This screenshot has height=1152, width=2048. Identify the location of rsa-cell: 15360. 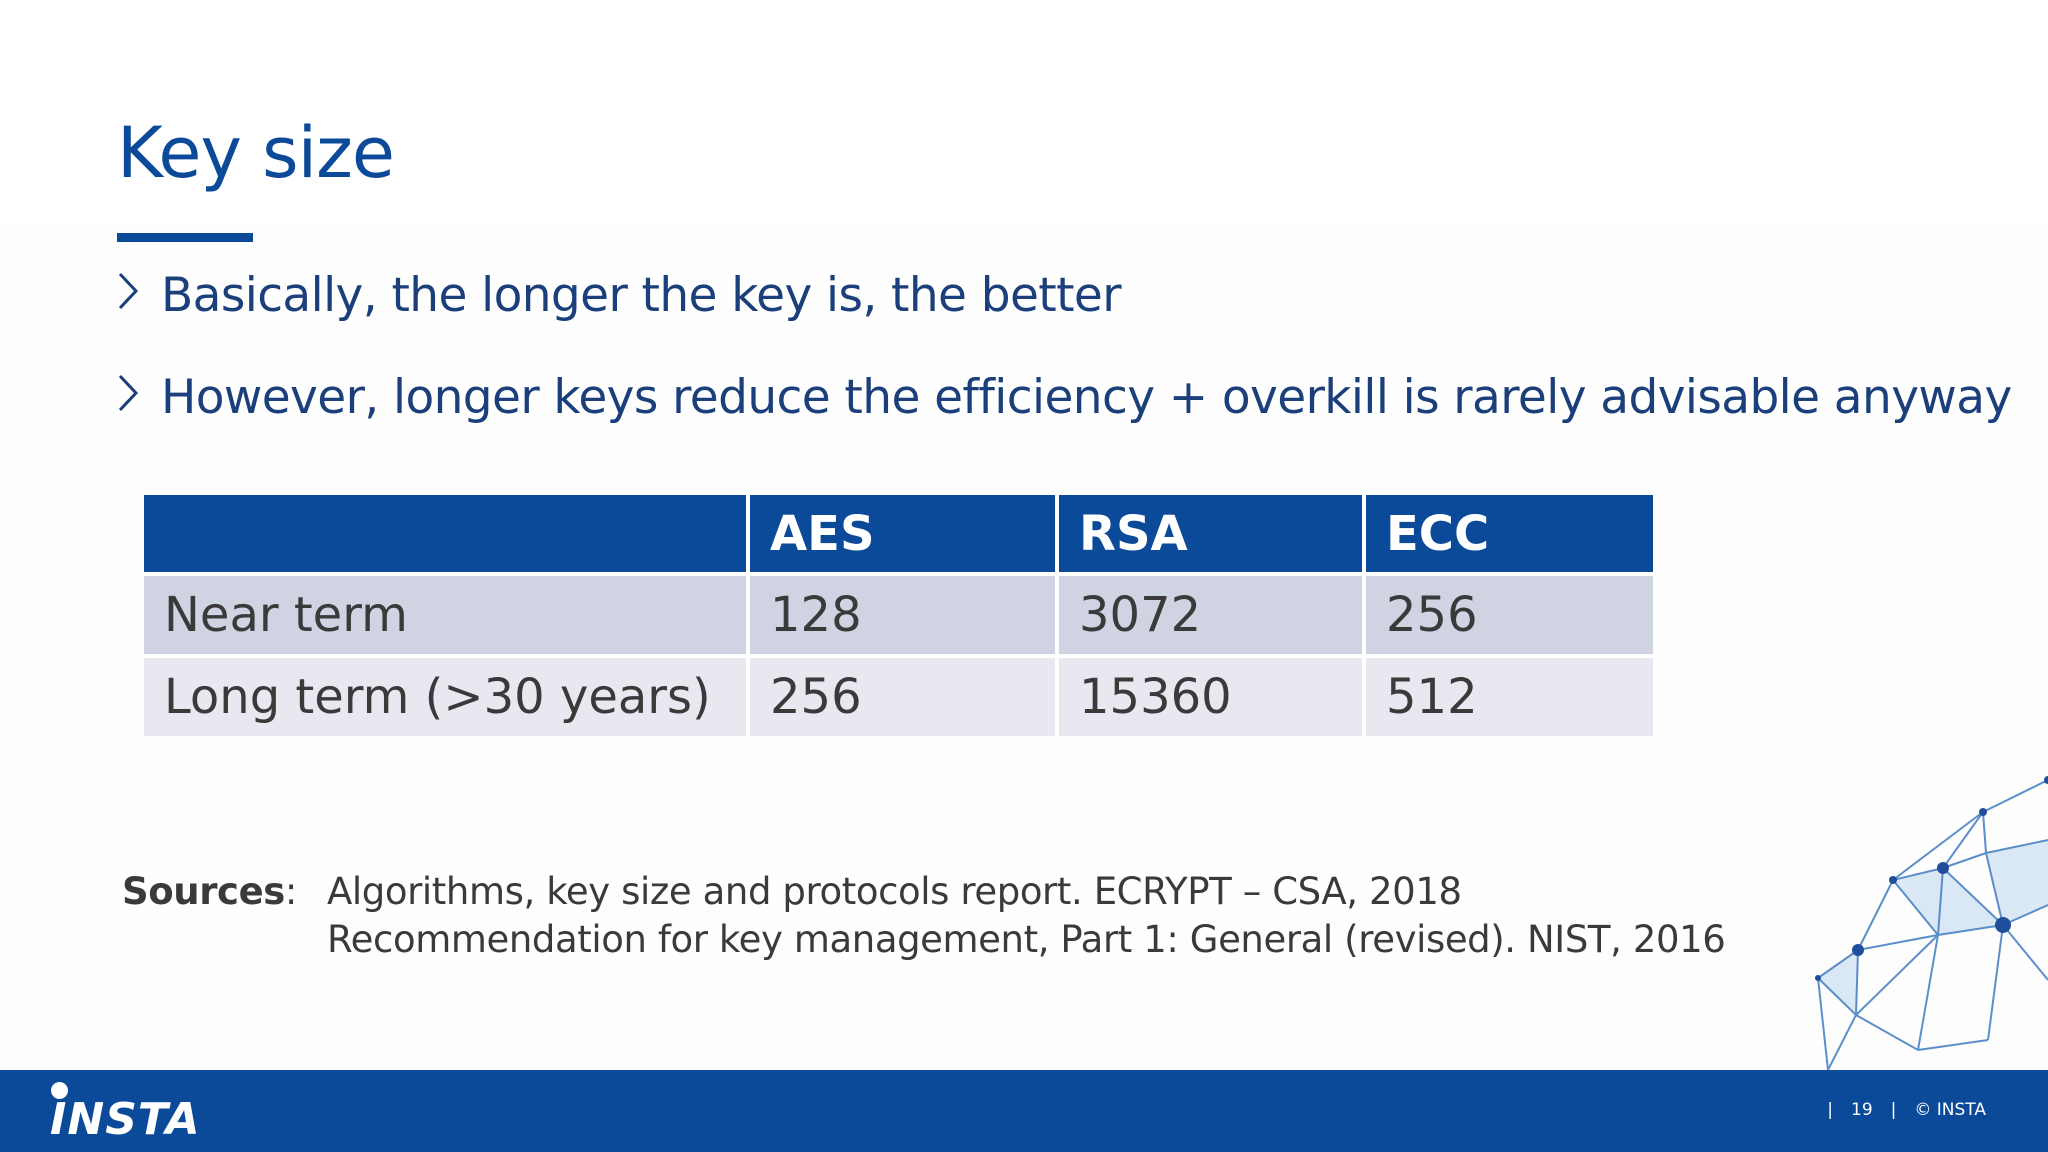
(1210, 697).